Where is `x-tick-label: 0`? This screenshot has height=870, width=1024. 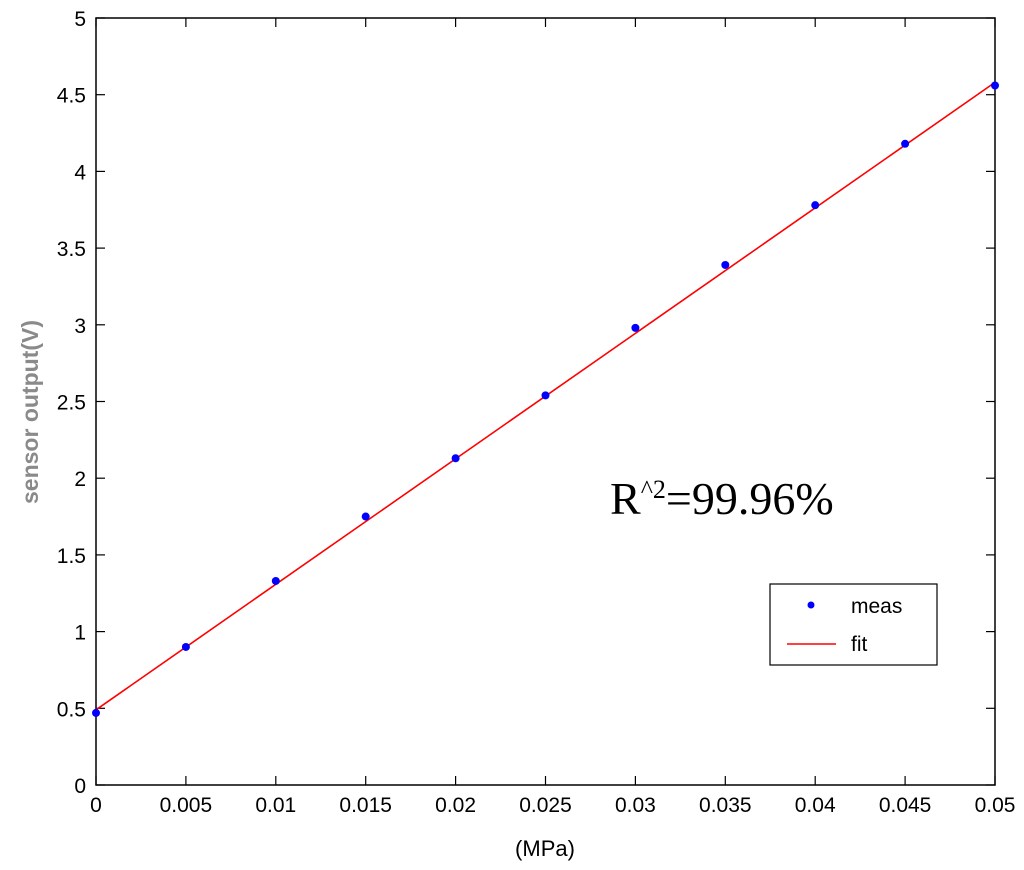
x-tick-label: 0 is located at coordinates (96, 805).